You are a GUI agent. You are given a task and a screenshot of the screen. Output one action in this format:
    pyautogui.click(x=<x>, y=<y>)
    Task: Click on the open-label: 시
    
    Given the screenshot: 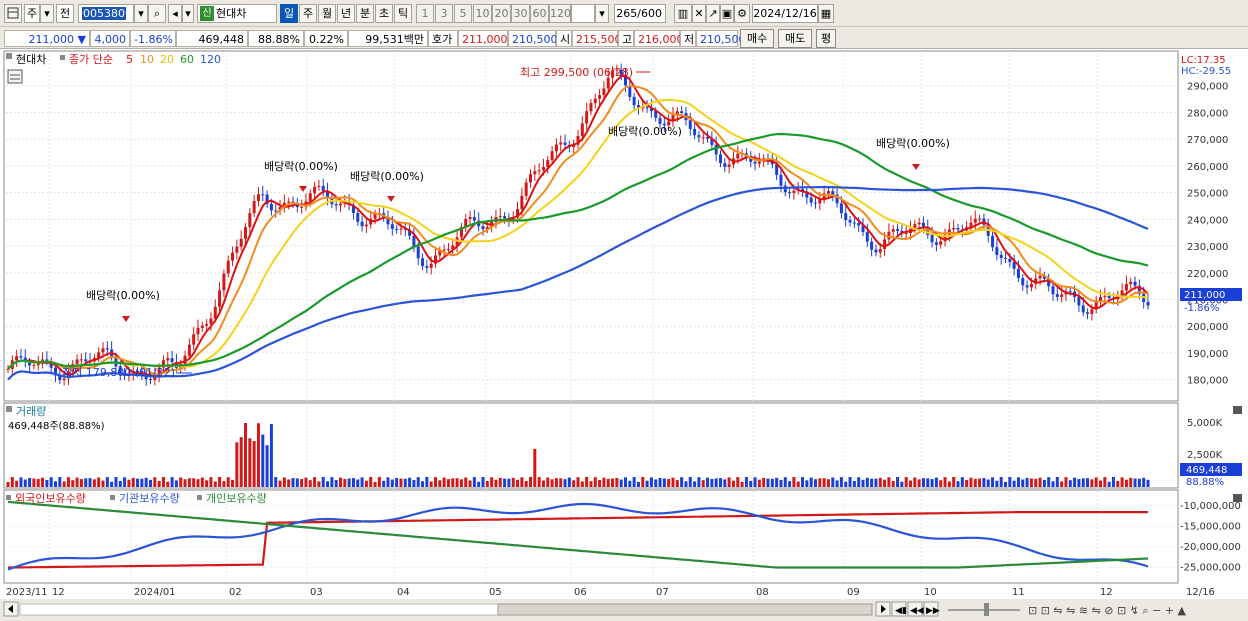 What is the action you would take?
    pyautogui.click(x=564, y=38)
    